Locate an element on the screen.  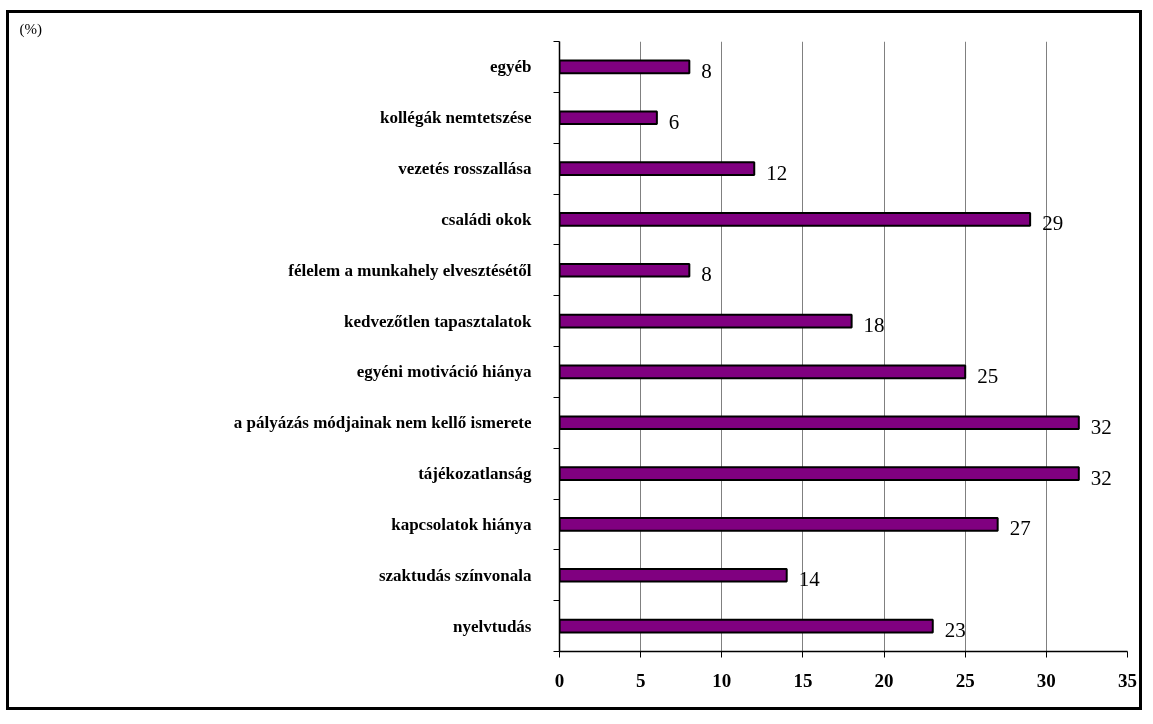
data-label: 14 is located at coordinates (809, 579).